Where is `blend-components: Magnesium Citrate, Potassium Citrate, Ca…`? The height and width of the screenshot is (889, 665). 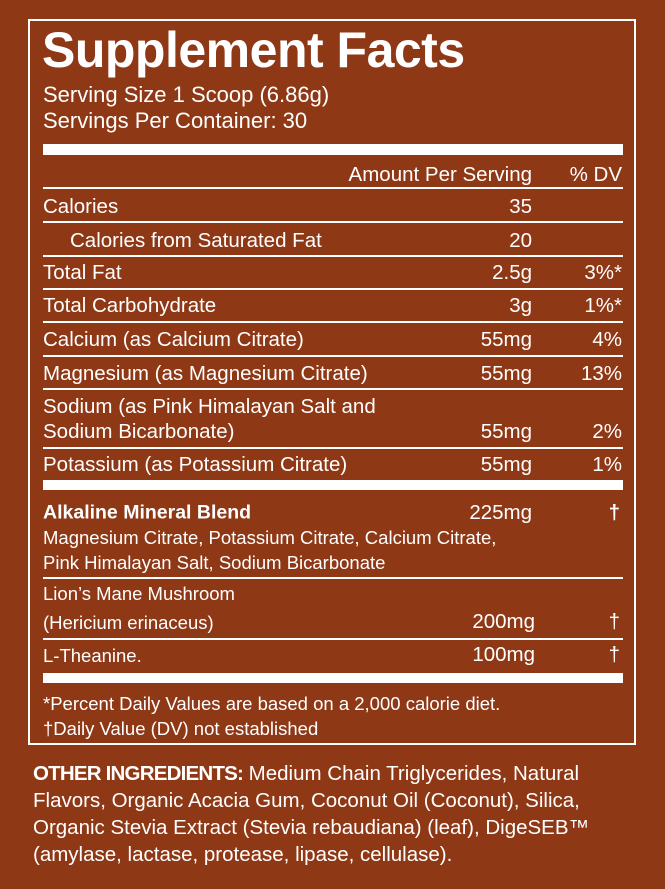
blend-components: Magnesium Citrate, Potassium Citrate, Ca… is located at coordinates (270, 537).